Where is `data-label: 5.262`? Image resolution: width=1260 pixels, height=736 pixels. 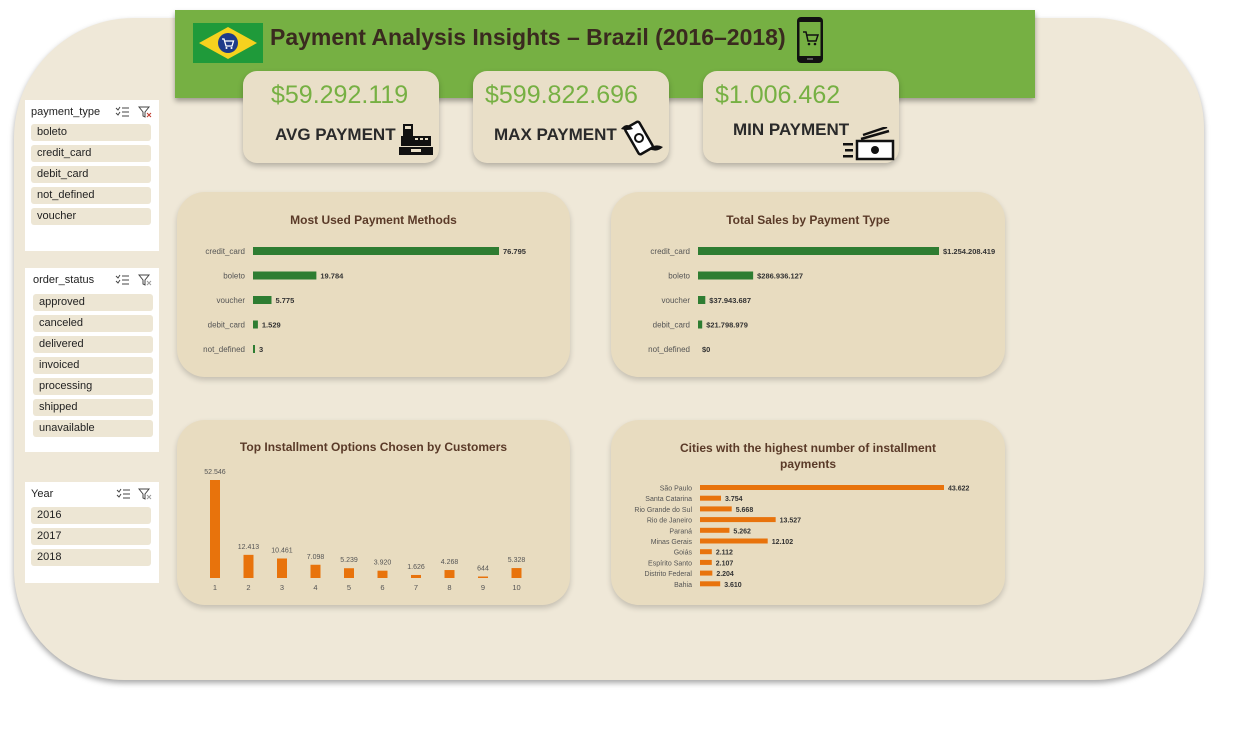
data-label: 5.262 is located at coordinates (742, 531).